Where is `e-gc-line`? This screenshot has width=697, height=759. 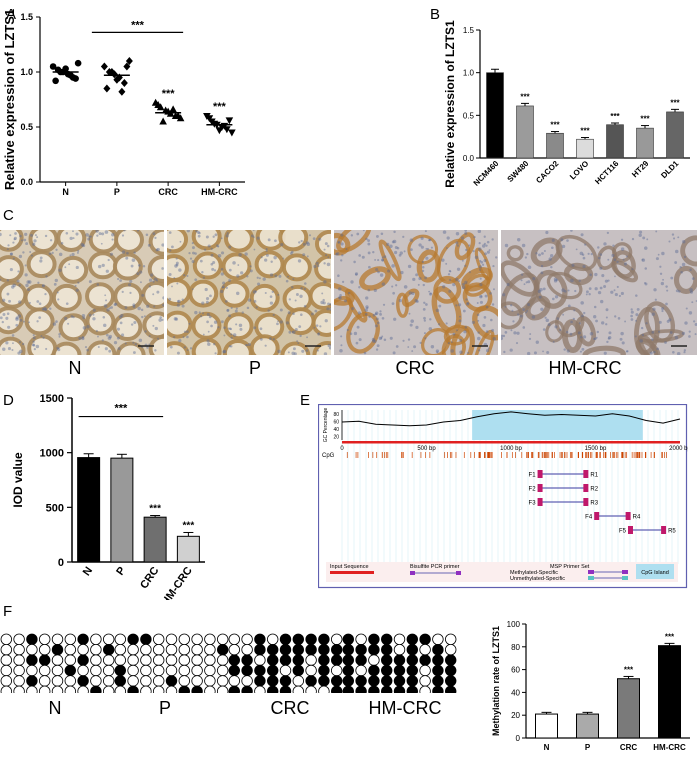 e-gc-line is located at coordinates (511, 419).